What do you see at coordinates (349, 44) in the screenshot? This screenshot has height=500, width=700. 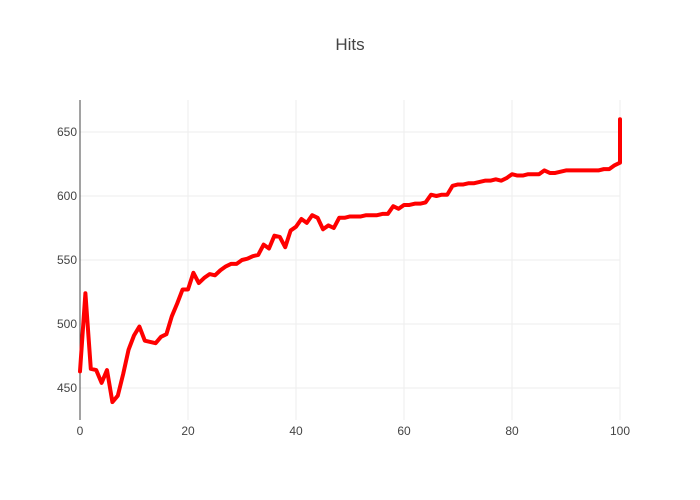 I see `chart-title: Hits` at bounding box center [349, 44].